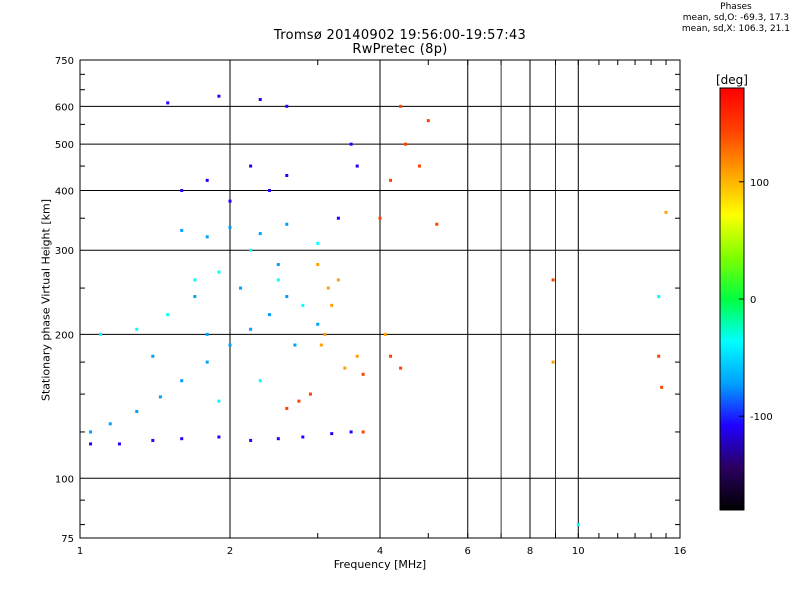  Describe the element at coordinates (761, 417) in the screenshot. I see `colorbar-tick-label: -100` at that location.